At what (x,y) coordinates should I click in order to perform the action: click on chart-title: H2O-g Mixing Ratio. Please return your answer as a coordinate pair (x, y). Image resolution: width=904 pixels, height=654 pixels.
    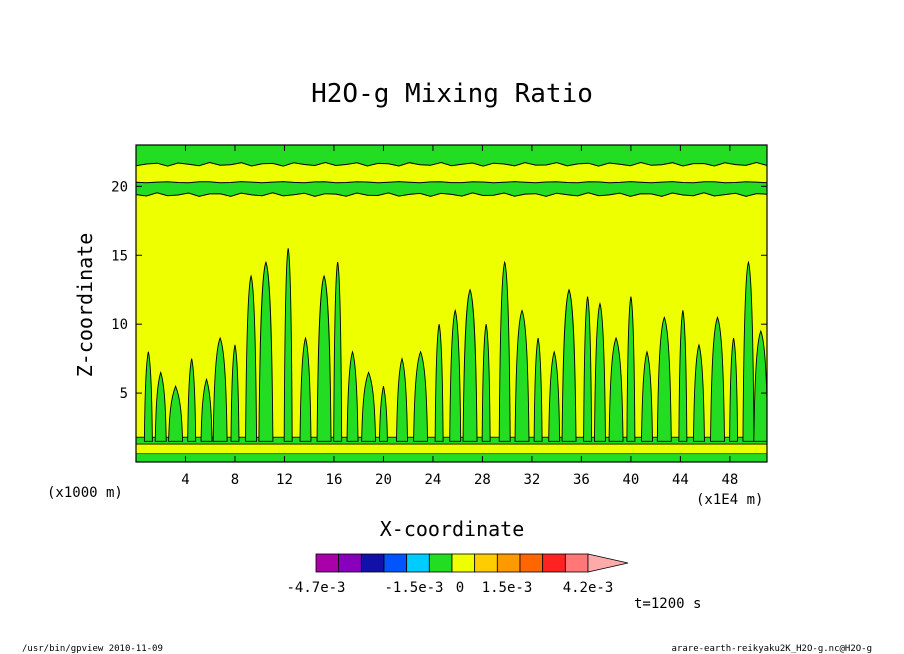
    Looking at the image, I should click on (452, 94).